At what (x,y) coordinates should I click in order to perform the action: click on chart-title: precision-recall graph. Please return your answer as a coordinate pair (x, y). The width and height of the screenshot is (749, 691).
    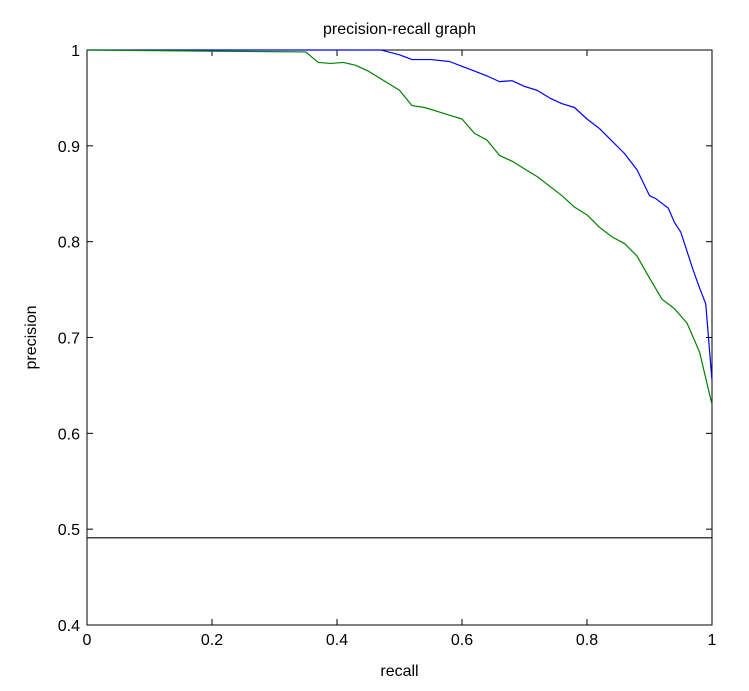
    Looking at the image, I should click on (399, 29).